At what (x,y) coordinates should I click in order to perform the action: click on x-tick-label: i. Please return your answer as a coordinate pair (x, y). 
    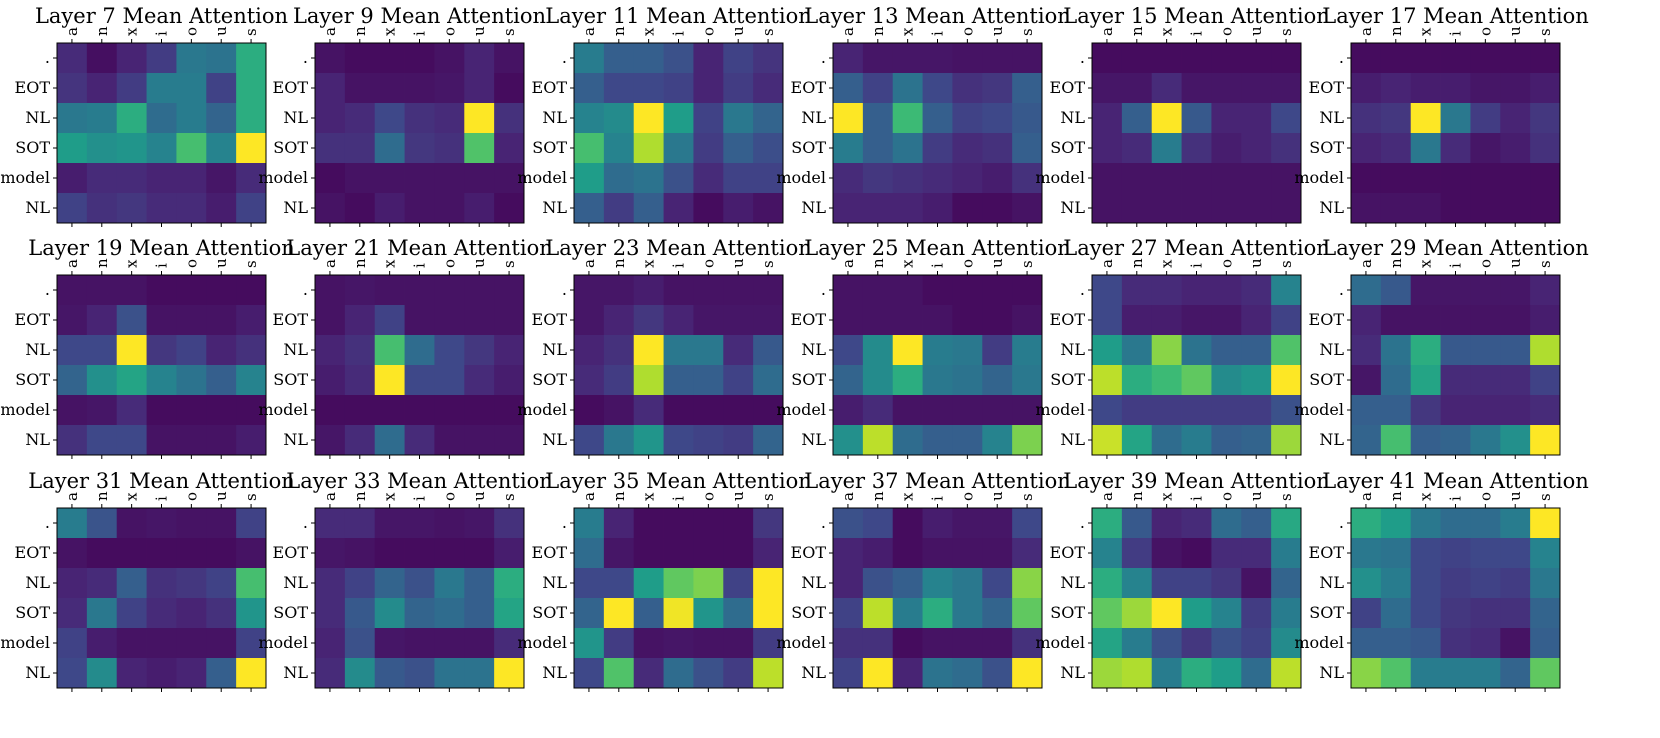
    Looking at the image, I should click on (1456, 265).